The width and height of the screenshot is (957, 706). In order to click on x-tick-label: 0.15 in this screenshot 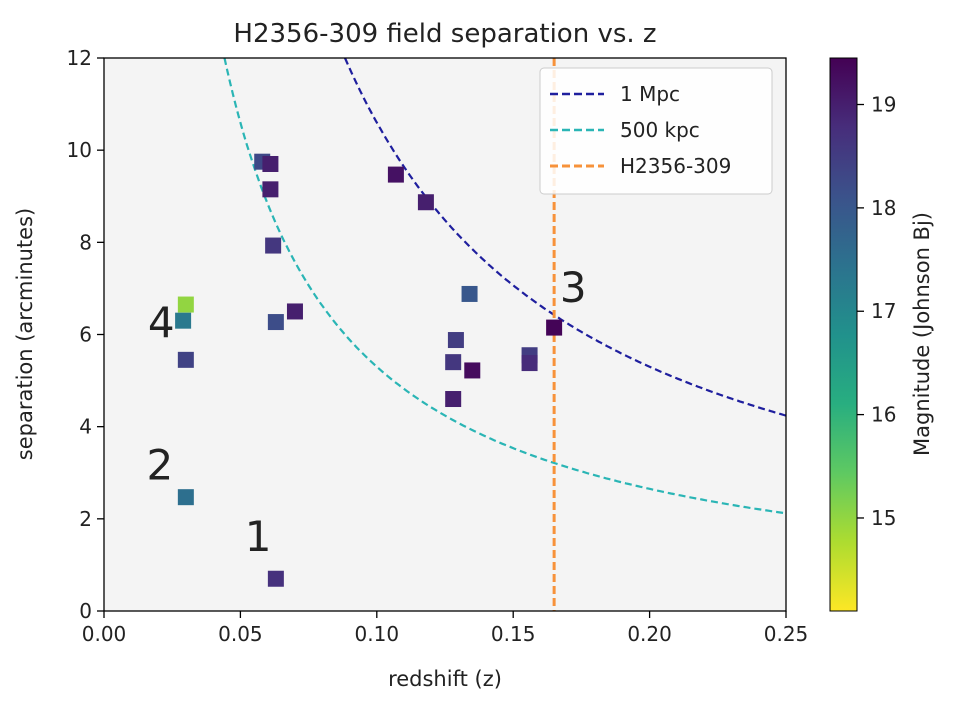, I will do `click(513, 634)`.